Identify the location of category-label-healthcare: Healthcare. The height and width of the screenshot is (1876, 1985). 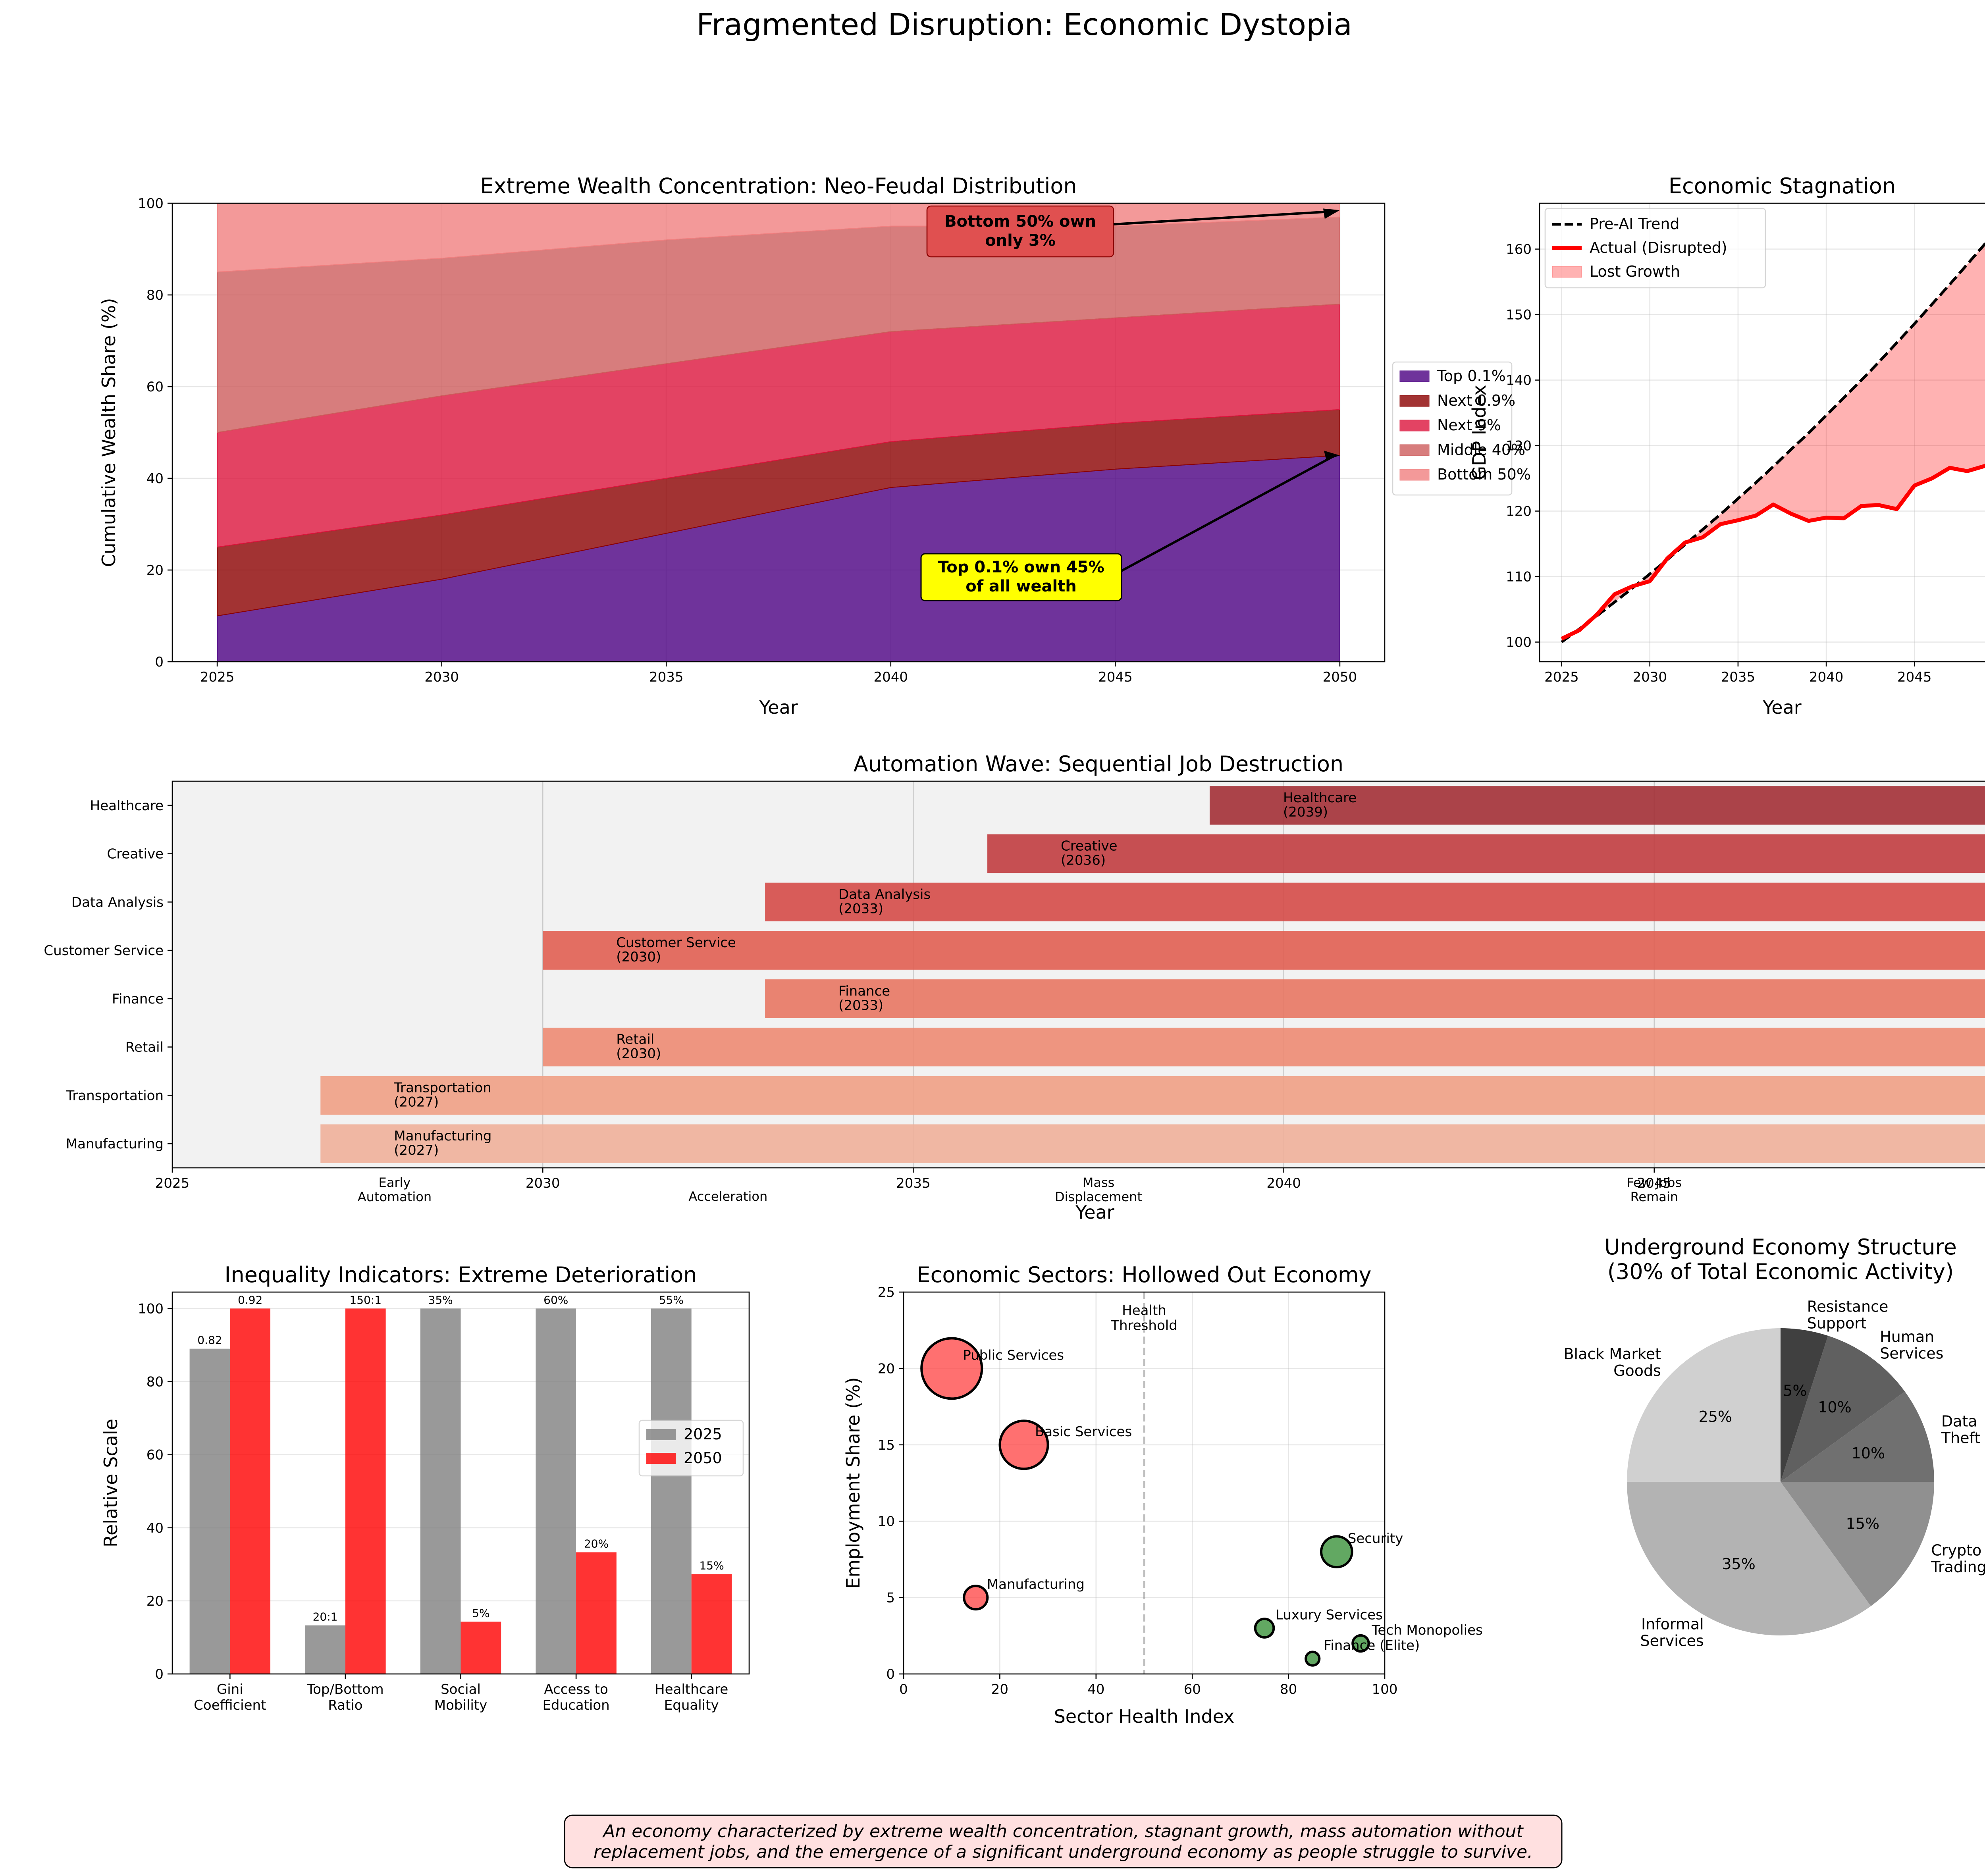
(127, 806).